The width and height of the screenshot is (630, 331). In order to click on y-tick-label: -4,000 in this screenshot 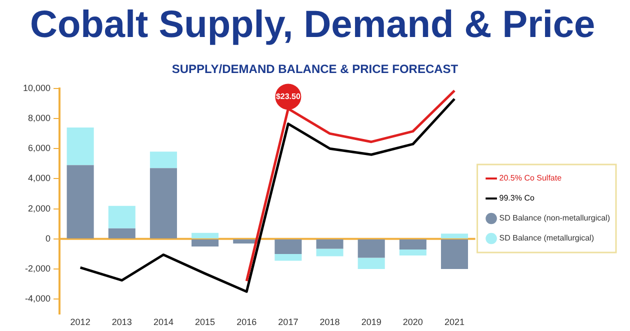, I will do `click(37, 299)`.